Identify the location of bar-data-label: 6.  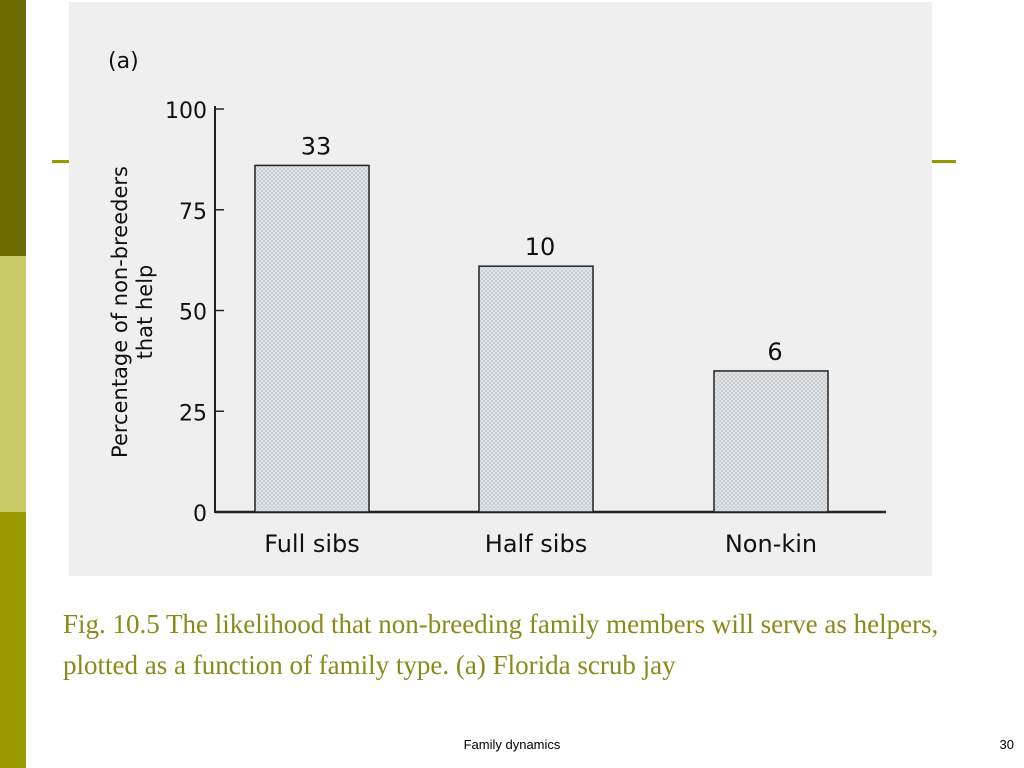
(774, 352).